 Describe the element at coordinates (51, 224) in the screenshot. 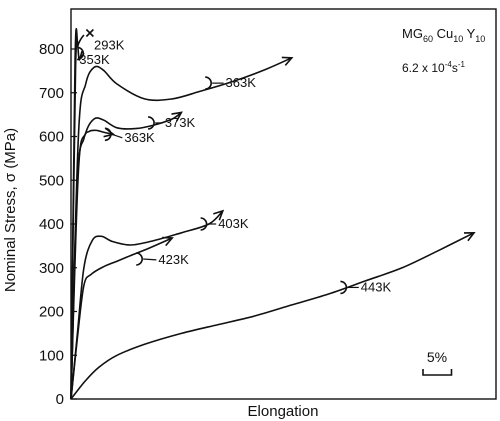

I see `y-tick-label: 400` at that location.